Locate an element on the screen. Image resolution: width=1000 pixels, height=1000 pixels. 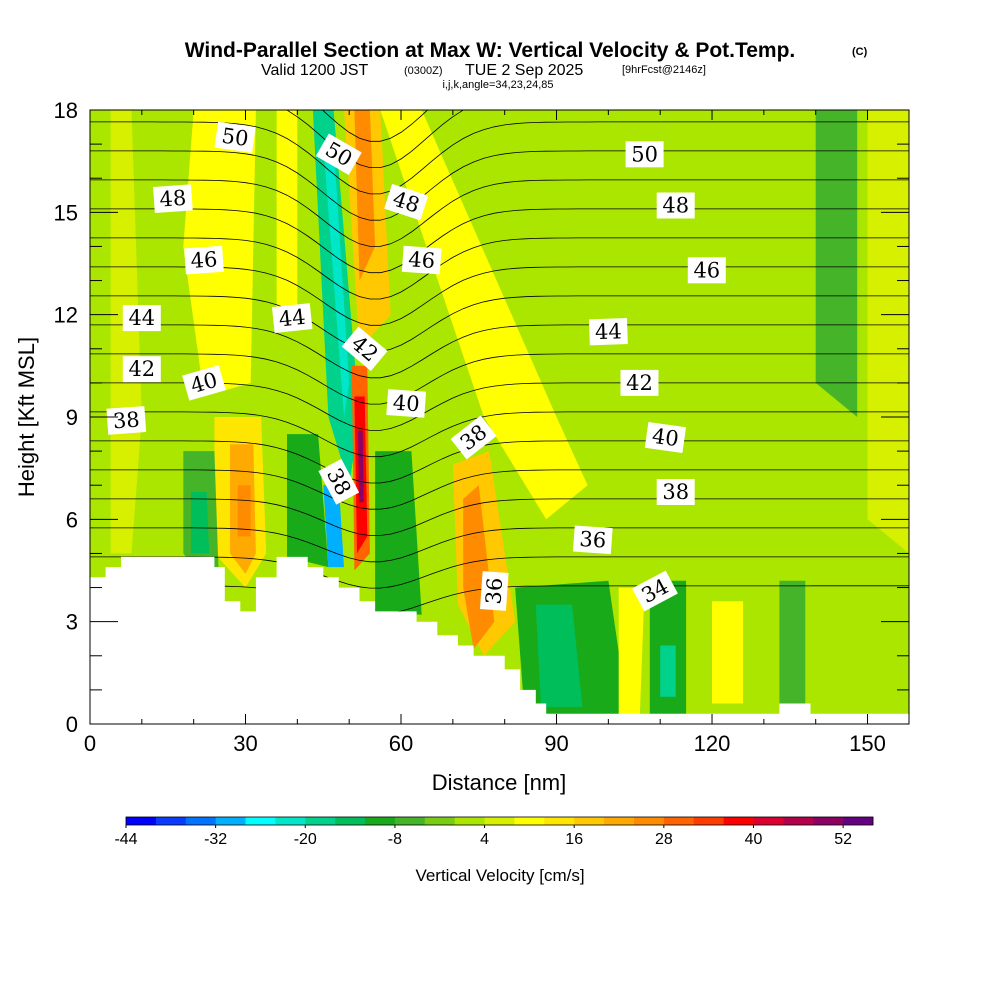
contour-label-text: 38 is located at coordinates (126, 420).